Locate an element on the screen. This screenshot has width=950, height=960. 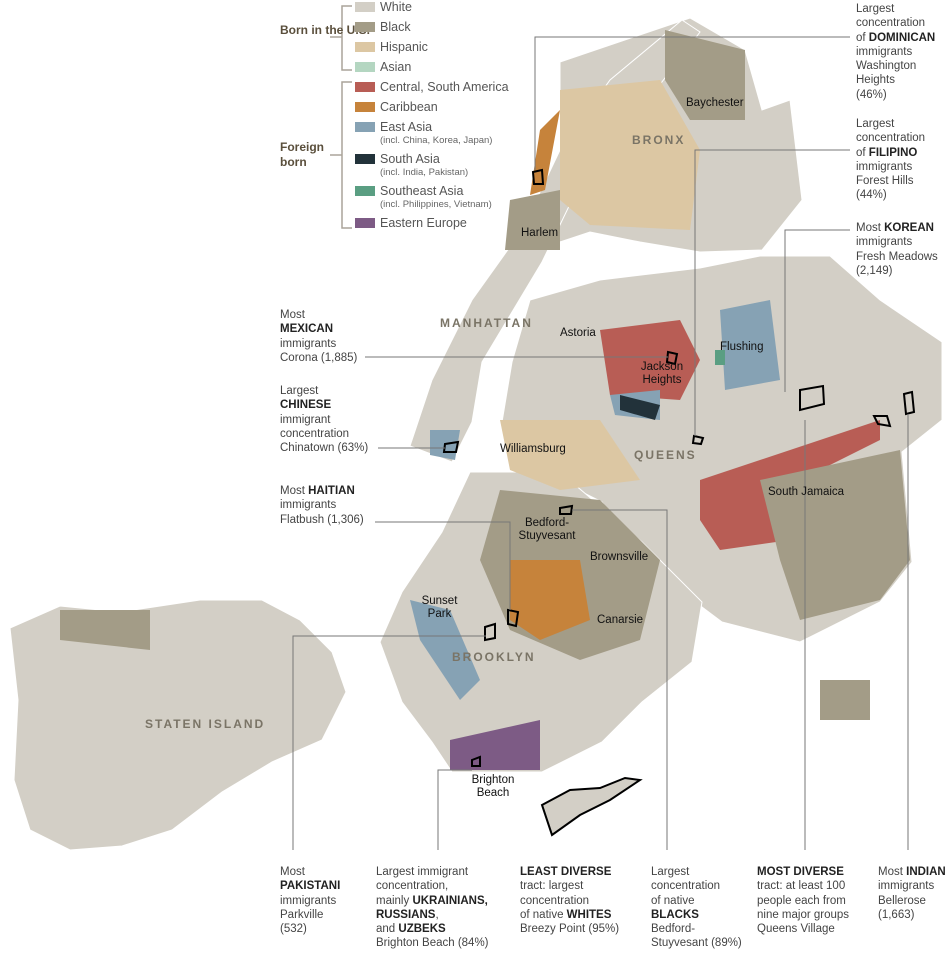
annotation-text: (2,149) is located at coordinates (874, 270).